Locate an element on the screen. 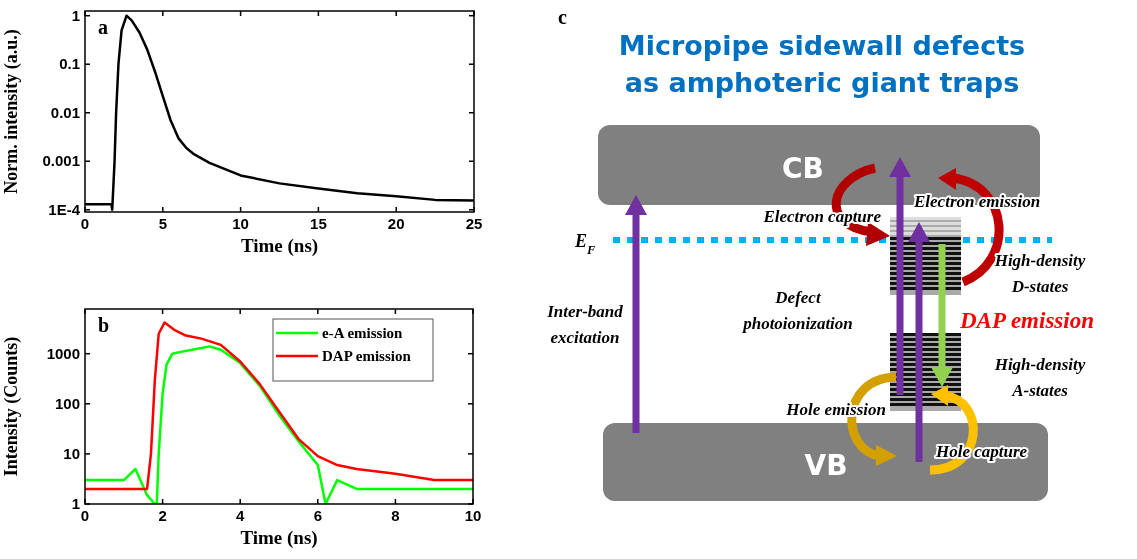 The height and width of the screenshot is (559, 1137). annotation: b is located at coordinates (104, 325).